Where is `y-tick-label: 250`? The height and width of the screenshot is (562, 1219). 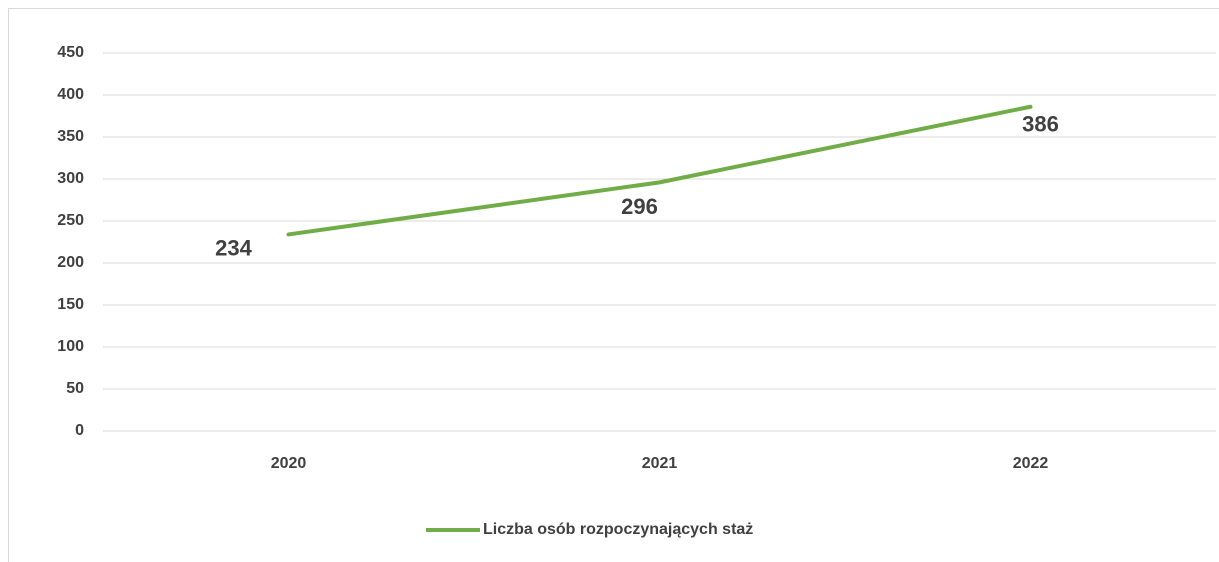 y-tick-label: 250 is located at coordinates (70, 220).